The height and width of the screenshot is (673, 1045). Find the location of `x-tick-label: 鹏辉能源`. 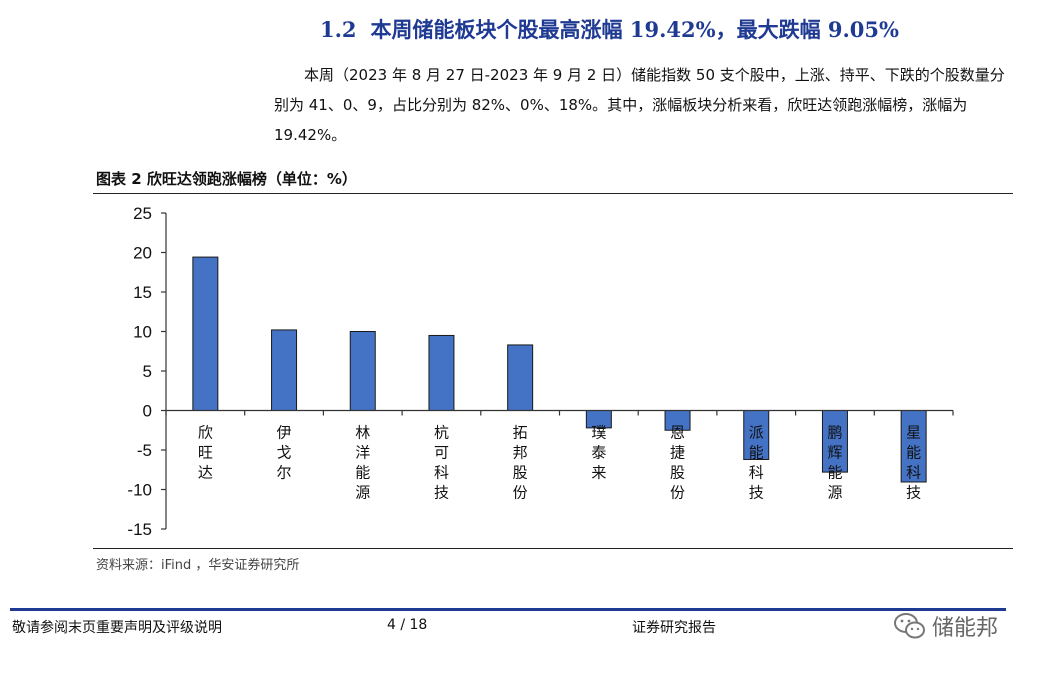

x-tick-label: 鹏辉能源 is located at coordinates (834, 463).